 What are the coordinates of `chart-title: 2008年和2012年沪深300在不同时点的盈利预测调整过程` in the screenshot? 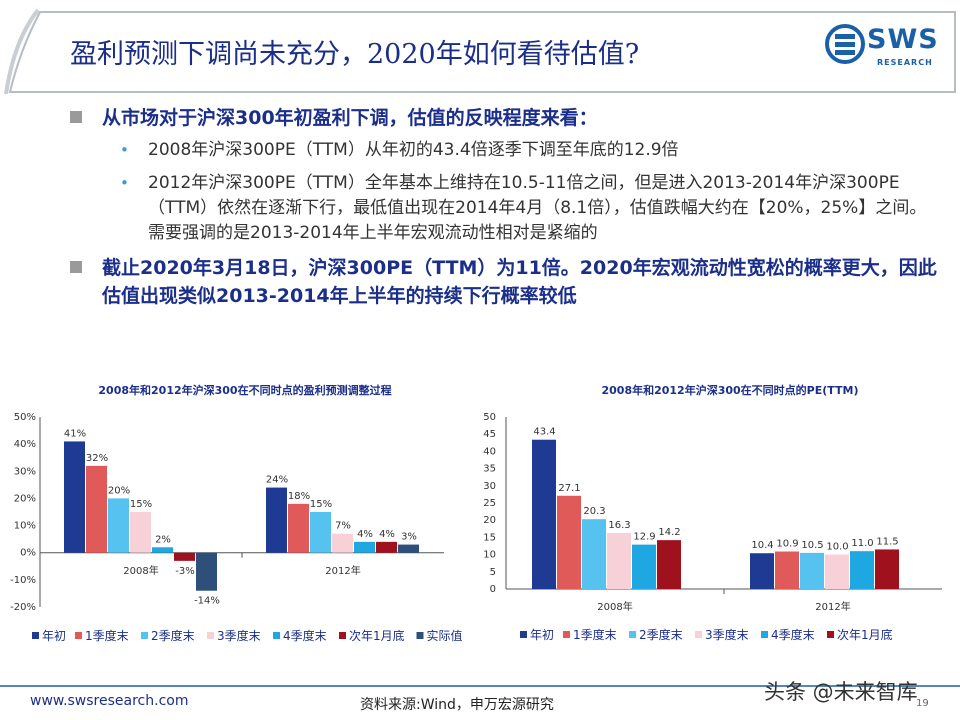 It's located at (244, 390).